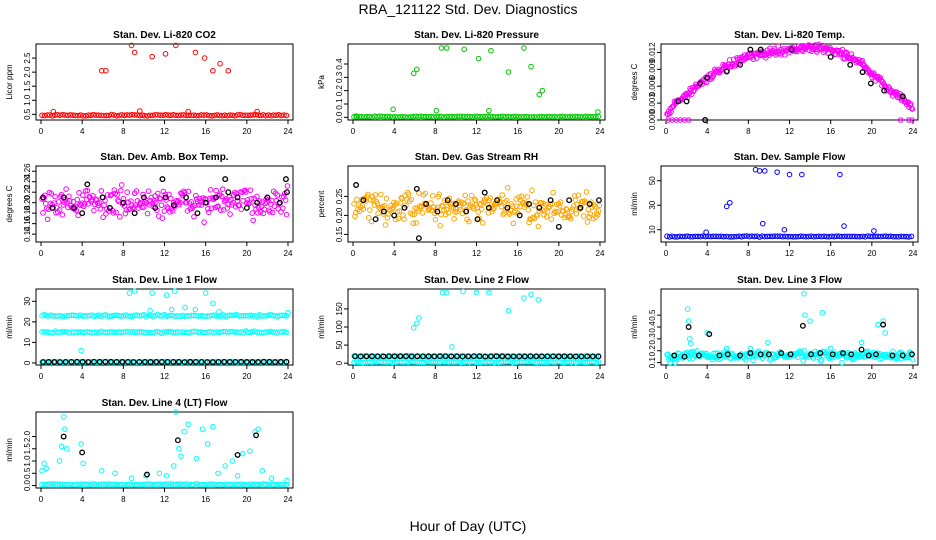  Describe the element at coordinates (27, 72) in the screenshot. I see `y-tick-label: 2.0` at that location.